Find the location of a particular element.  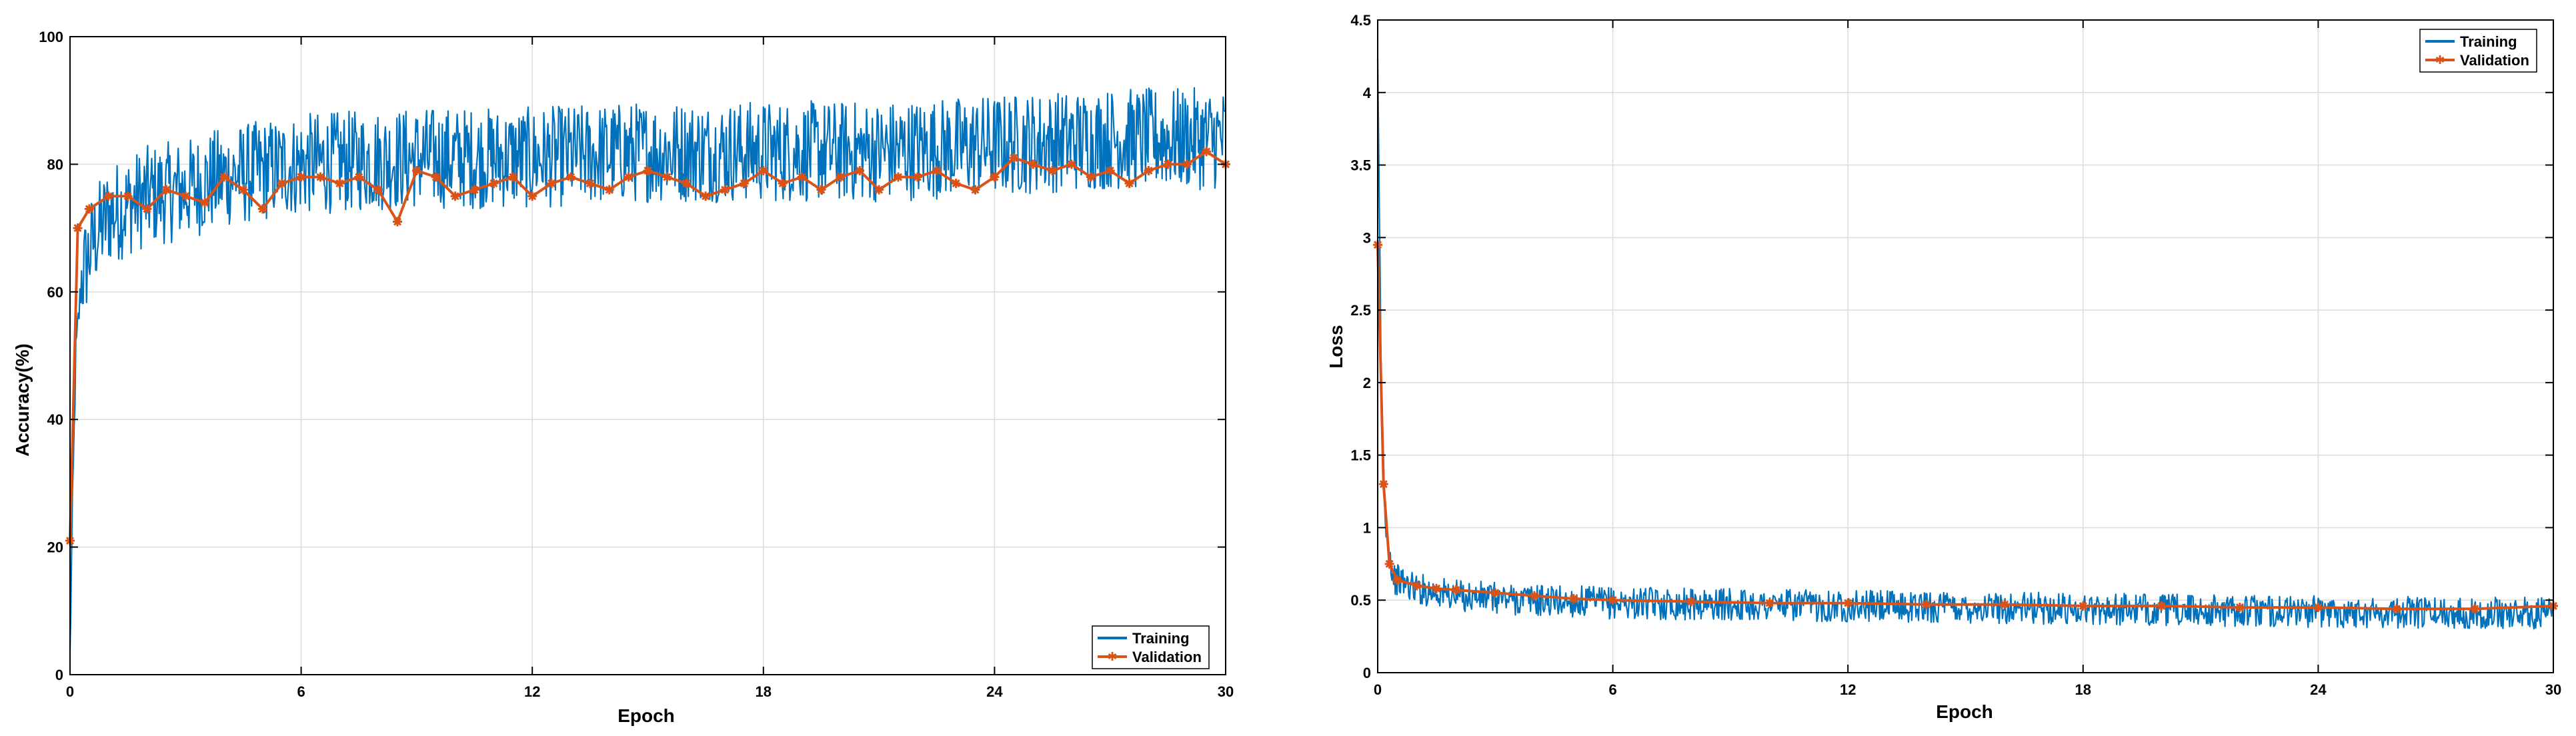

accuracy-y-tick-label: 20 is located at coordinates (55, 547).